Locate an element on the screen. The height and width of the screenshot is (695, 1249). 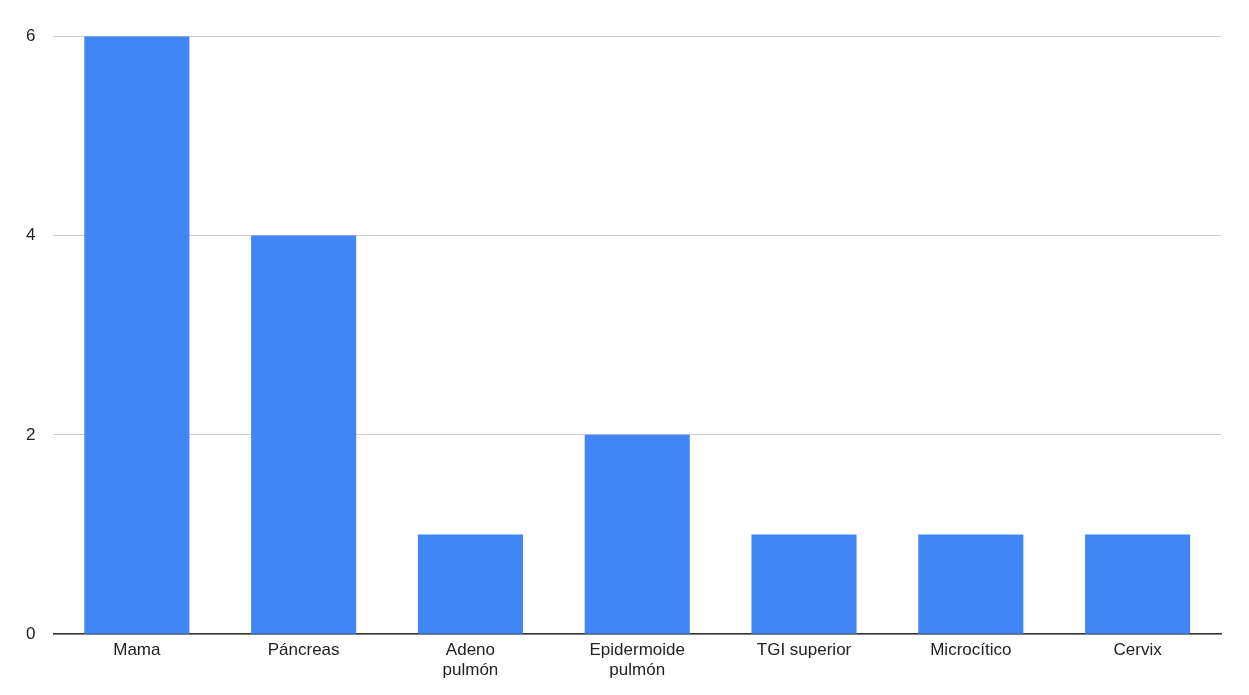
y-tick-label: 2 is located at coordinates (30, 434).